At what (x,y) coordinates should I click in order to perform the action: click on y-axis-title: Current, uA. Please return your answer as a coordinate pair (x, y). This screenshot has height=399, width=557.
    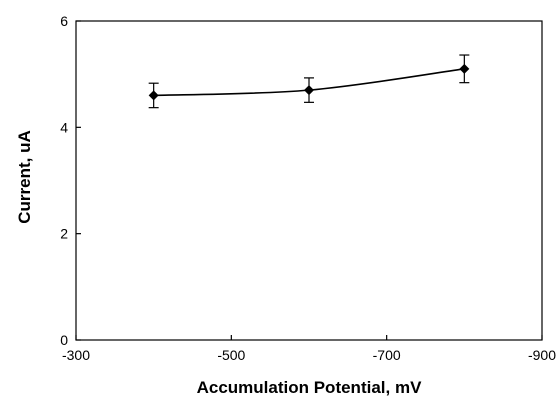
    Looking at the image, I should click on (24, 177).